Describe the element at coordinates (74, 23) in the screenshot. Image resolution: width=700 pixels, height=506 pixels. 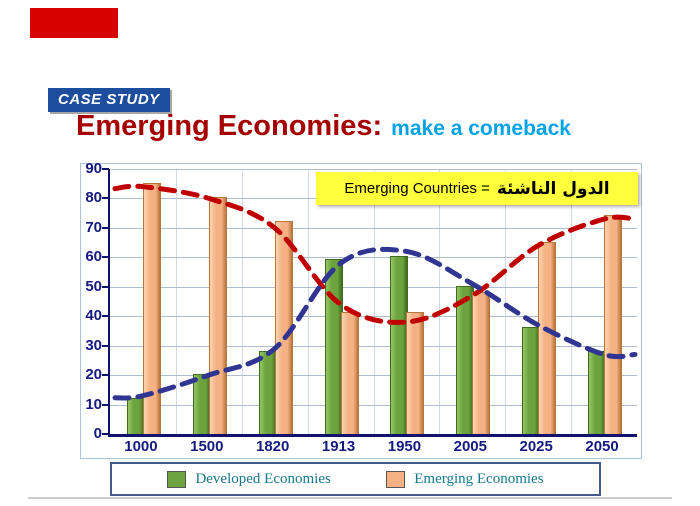
I see `red-accent-bar` at that location.